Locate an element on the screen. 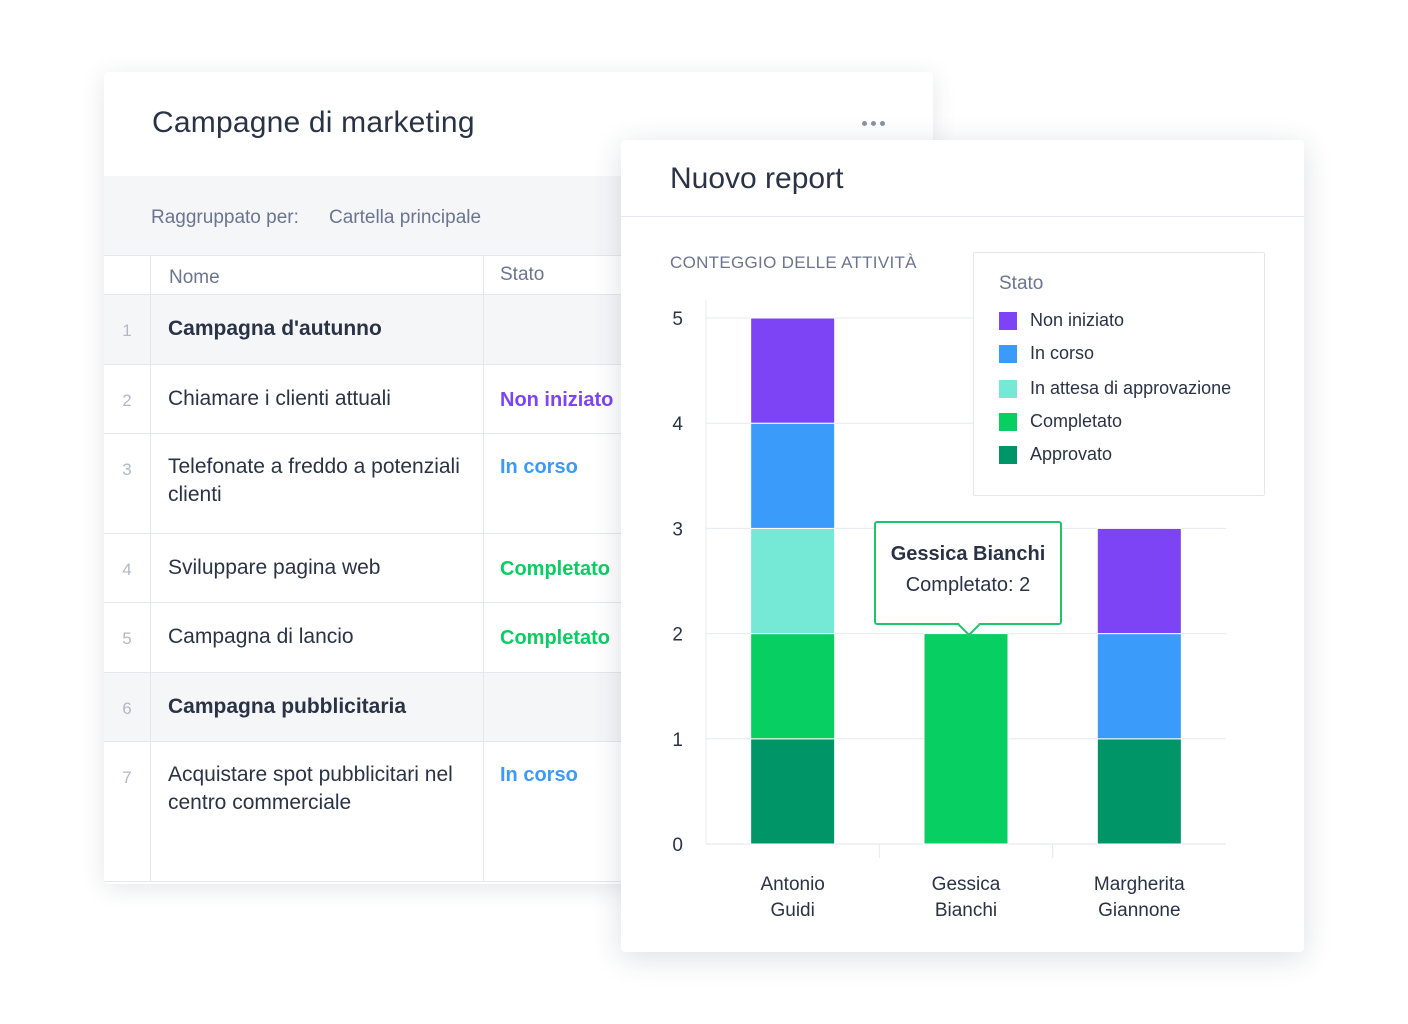 This screenshot has height=1024, width=1408. legend-label: Non iniziato is located at coordinates (1077, 320).